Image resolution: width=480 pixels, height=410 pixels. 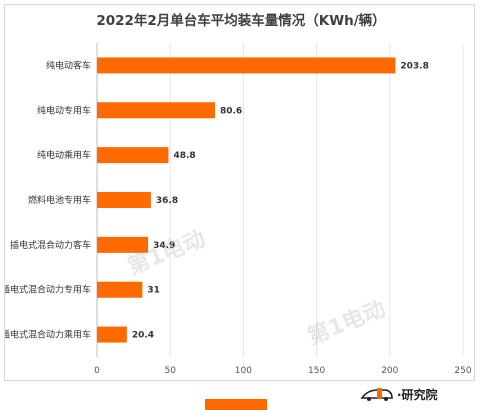 I want to click on data-label: 36.8, so click(x=167, y=201).